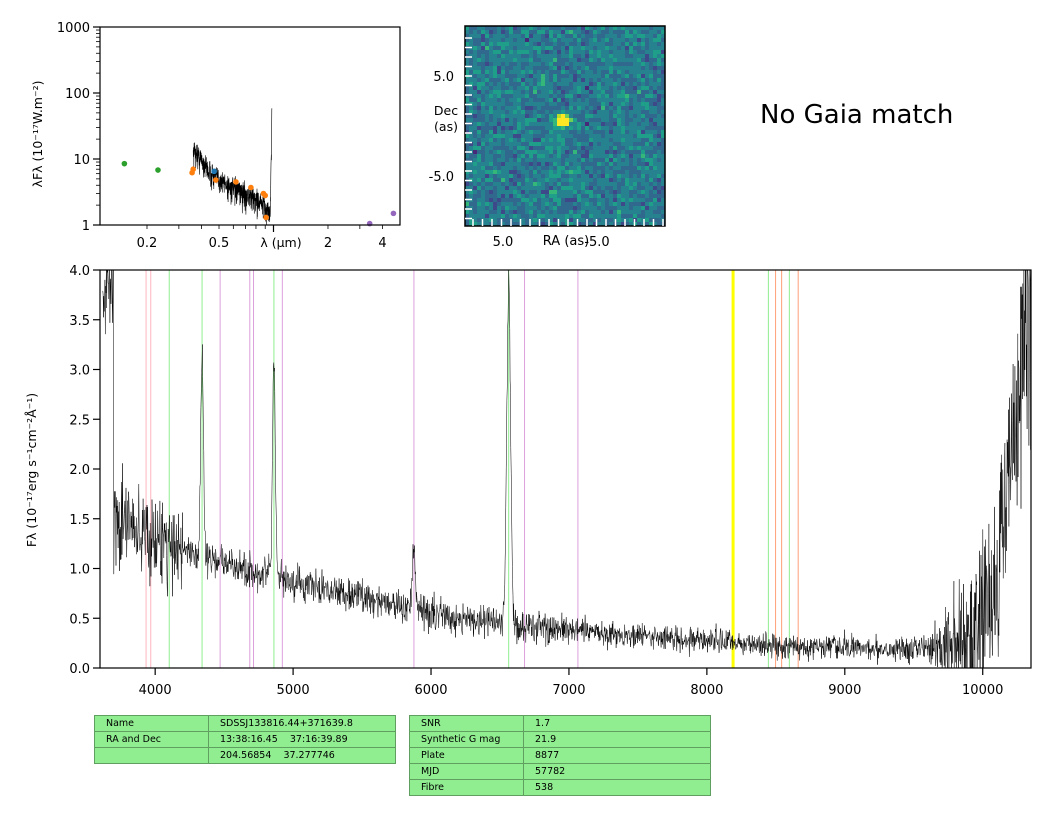  Describe the element at coordinates (565, 126) in the screenshot. I see `cutout-frame` at that location.